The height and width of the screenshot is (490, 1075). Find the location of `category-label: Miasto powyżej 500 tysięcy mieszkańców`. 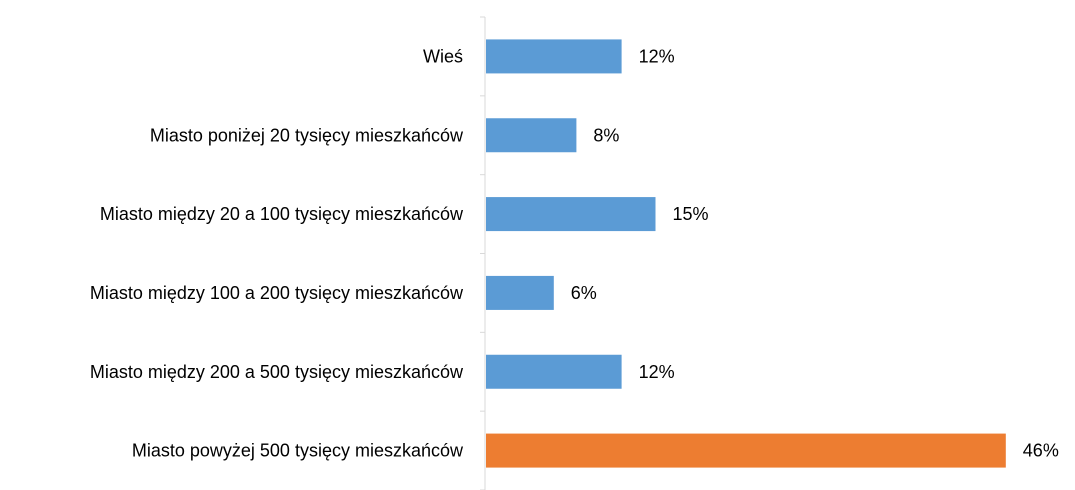

category-label: Miasto powyżej 500 tysięcy mieszkańców is located at coordinates (298, 451).